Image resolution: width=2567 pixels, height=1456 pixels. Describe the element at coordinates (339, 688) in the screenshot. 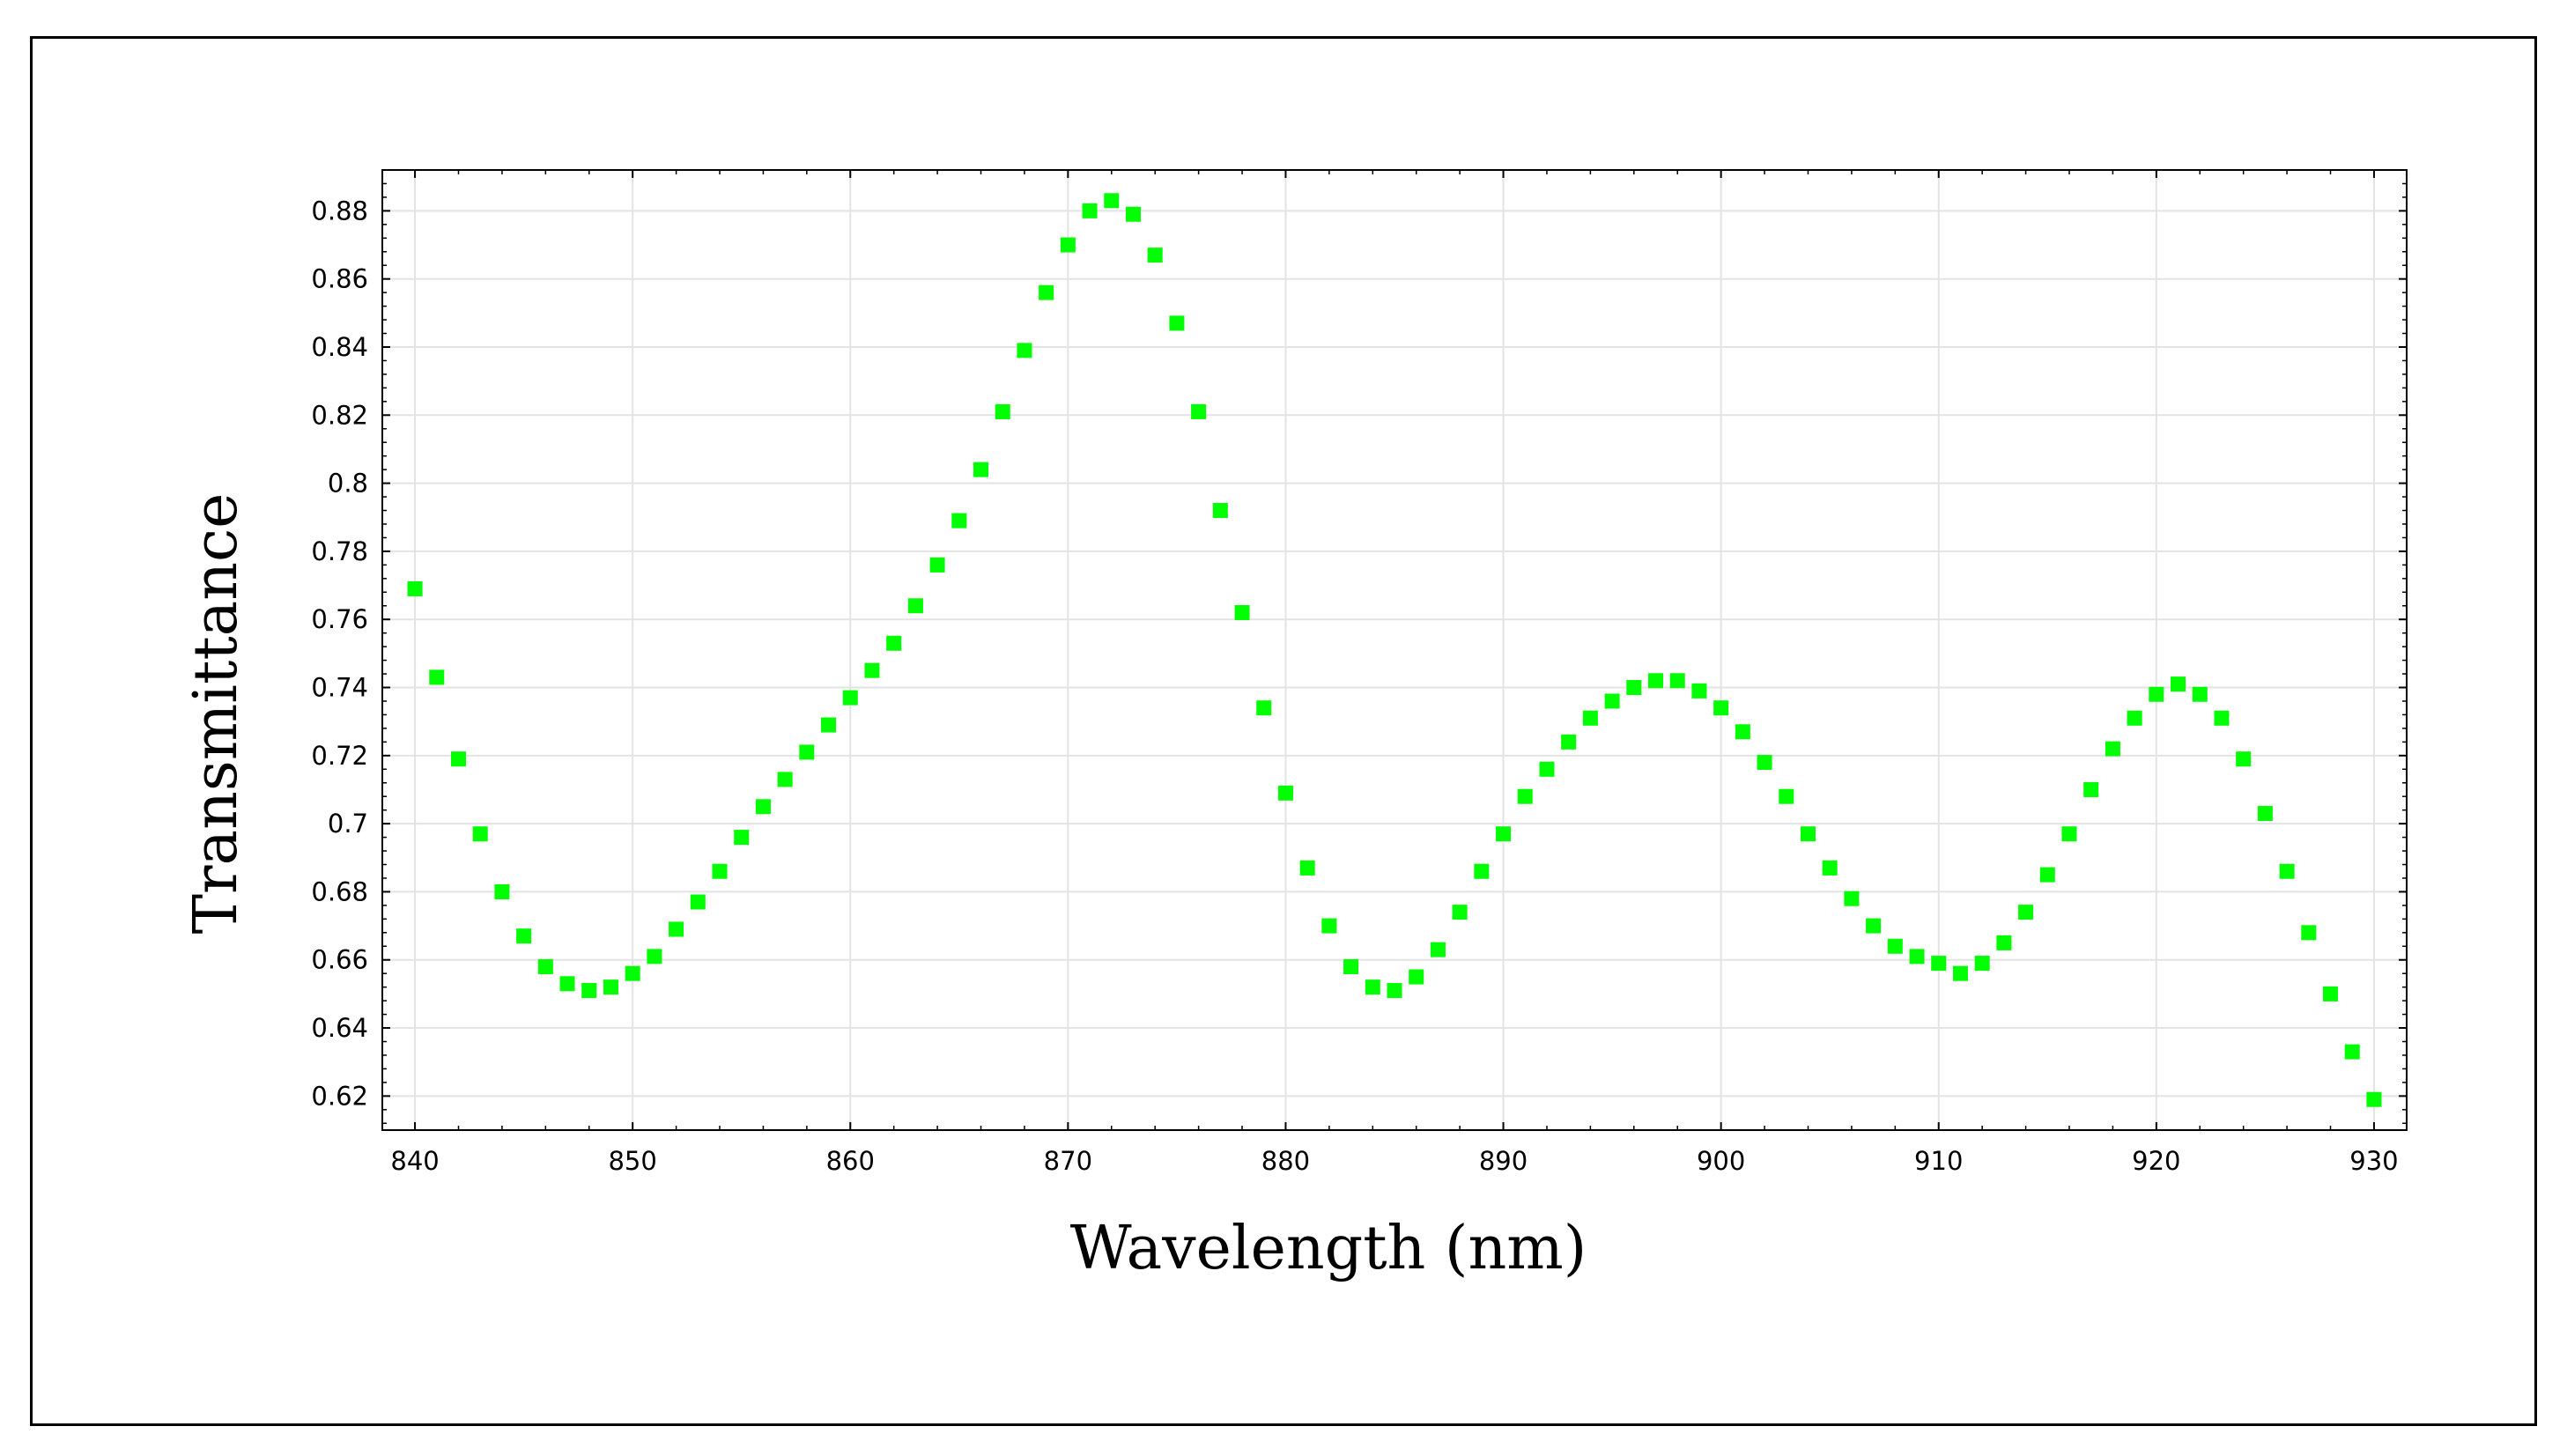

I see `y-tick-label: 0.74` at that location.